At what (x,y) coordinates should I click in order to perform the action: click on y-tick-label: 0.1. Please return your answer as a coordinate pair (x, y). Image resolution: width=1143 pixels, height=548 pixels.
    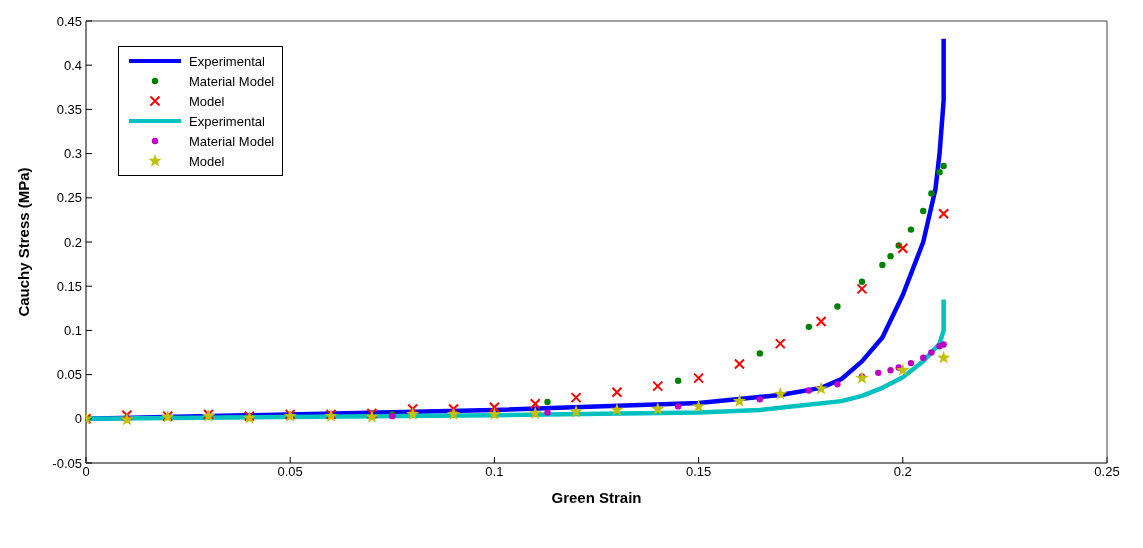
    Looking at the image, I should click on (72, 331).